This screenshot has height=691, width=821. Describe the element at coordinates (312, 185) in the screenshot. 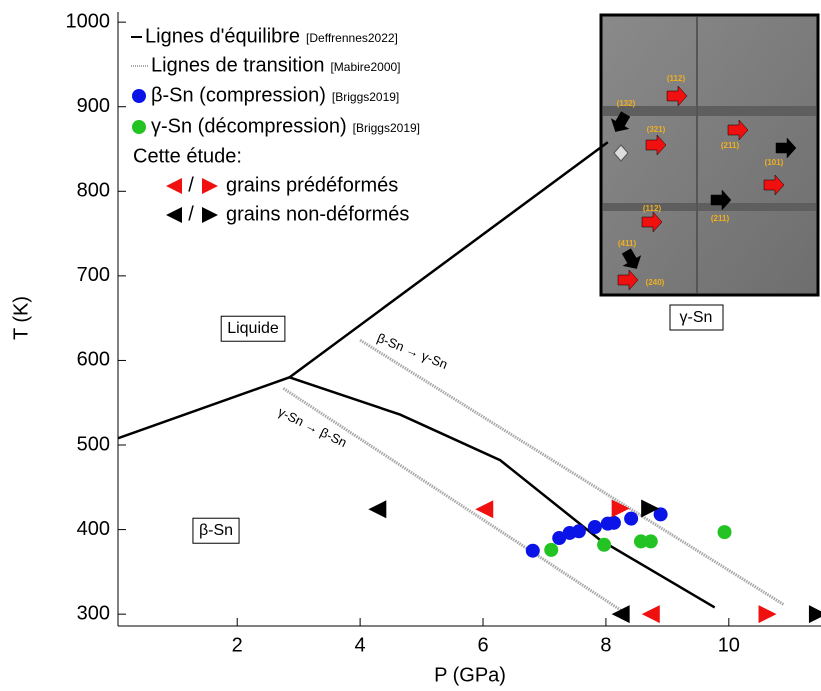

I see `legend-label: grains prédéformés` at that location.